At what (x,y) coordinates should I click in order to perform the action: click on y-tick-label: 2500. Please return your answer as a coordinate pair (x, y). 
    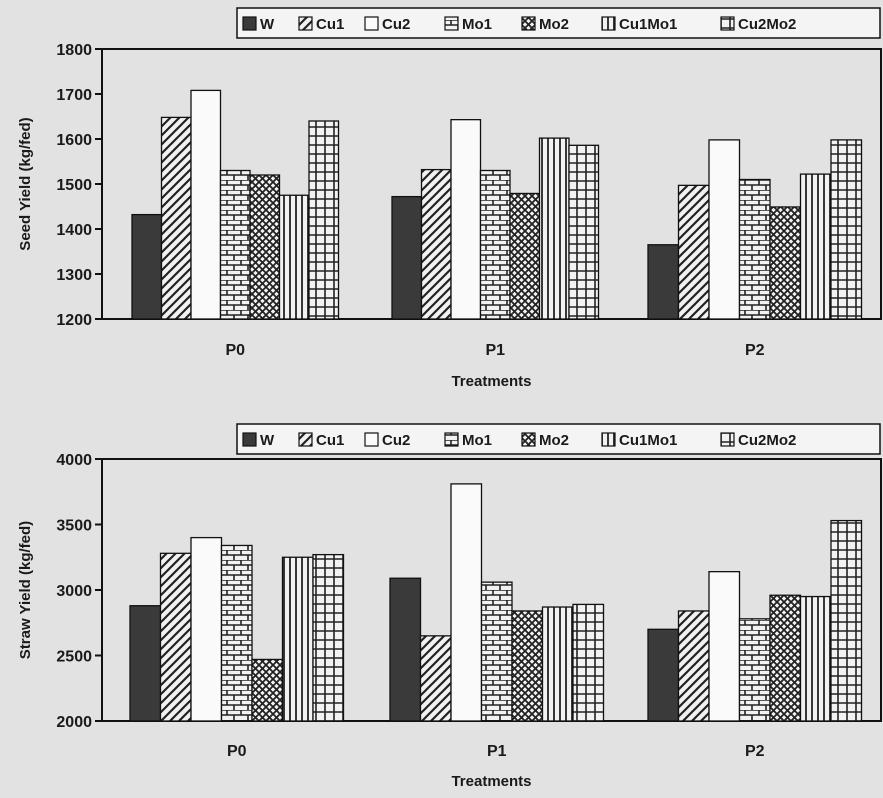
    Looking at the image, I should click on (74, 657).